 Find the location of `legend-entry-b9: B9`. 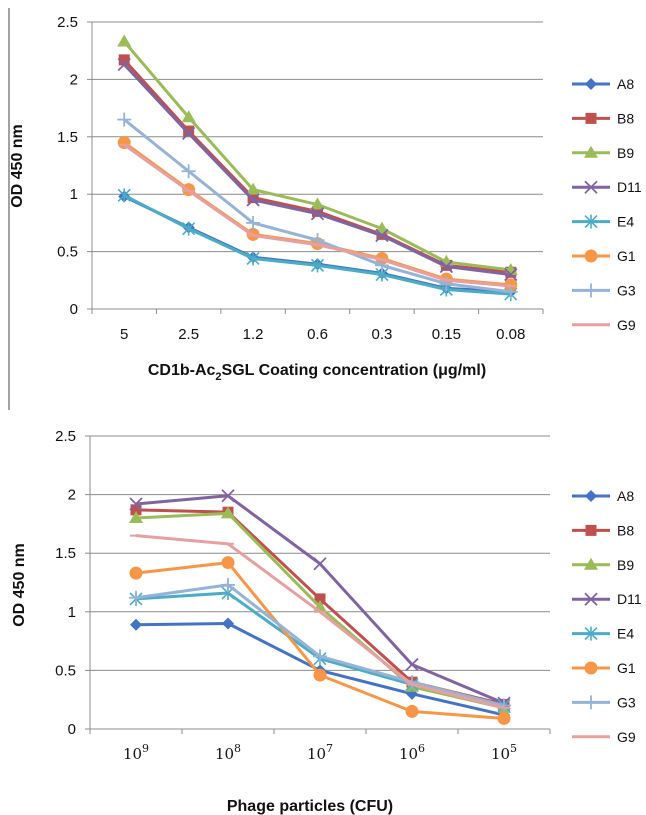

legend-entry-b9: B9 is located at coordinates (603, 153).